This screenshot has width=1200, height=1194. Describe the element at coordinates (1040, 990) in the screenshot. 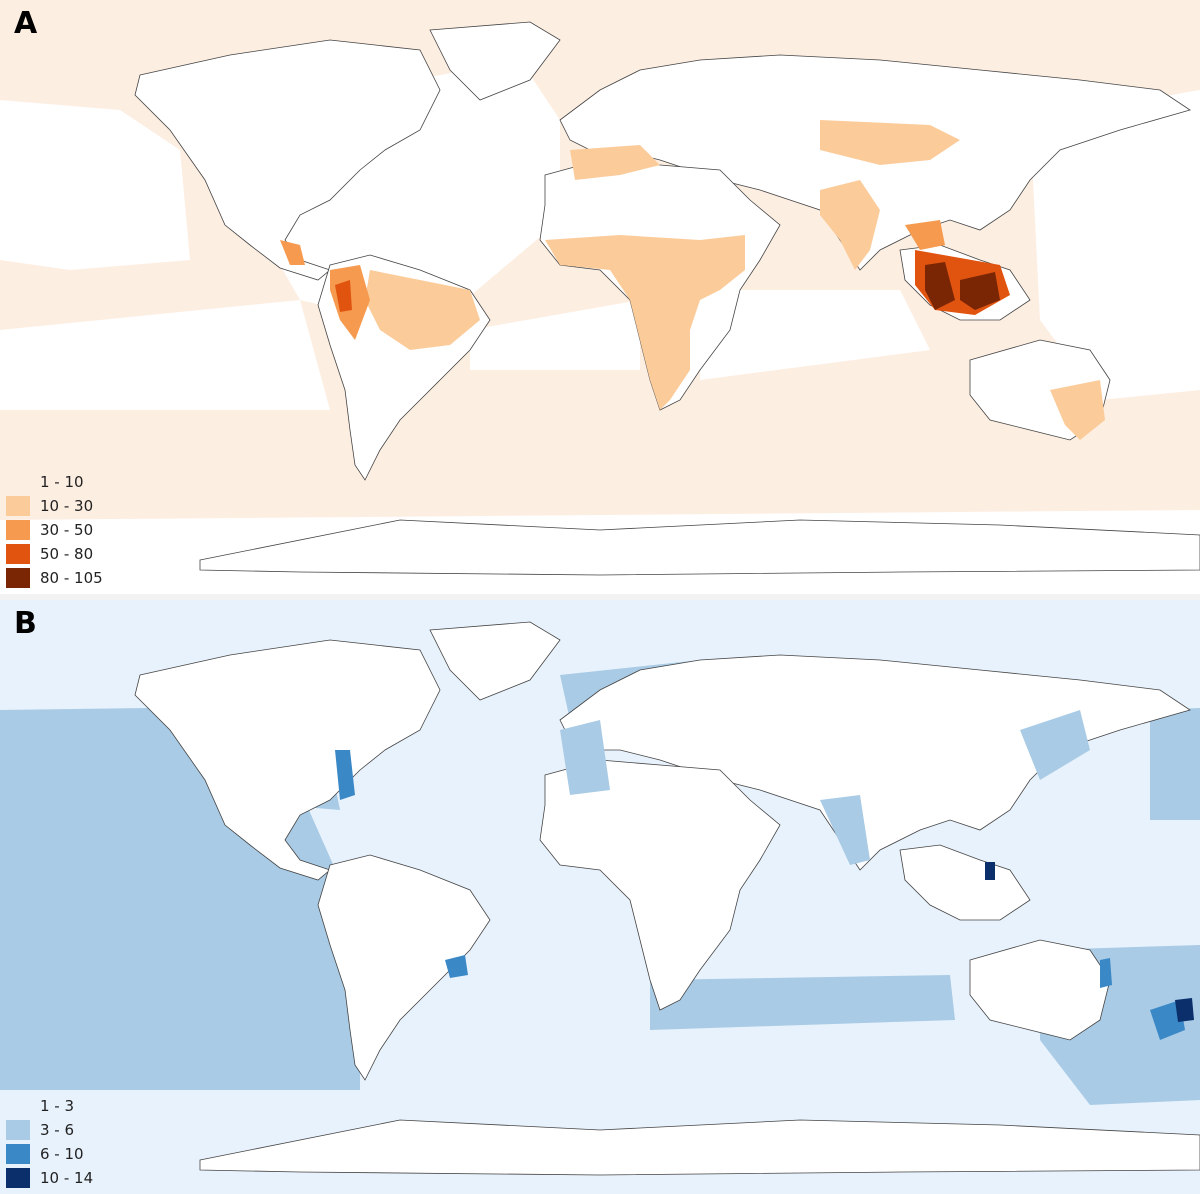

I see `australia` at that location.